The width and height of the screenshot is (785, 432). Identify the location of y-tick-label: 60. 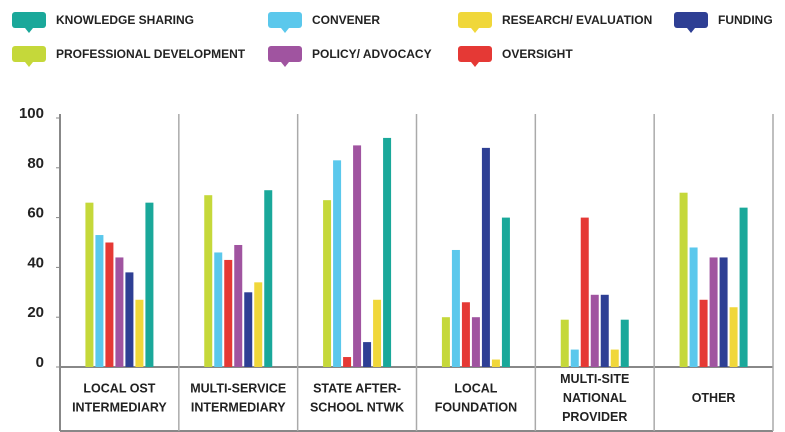
(35, 213).